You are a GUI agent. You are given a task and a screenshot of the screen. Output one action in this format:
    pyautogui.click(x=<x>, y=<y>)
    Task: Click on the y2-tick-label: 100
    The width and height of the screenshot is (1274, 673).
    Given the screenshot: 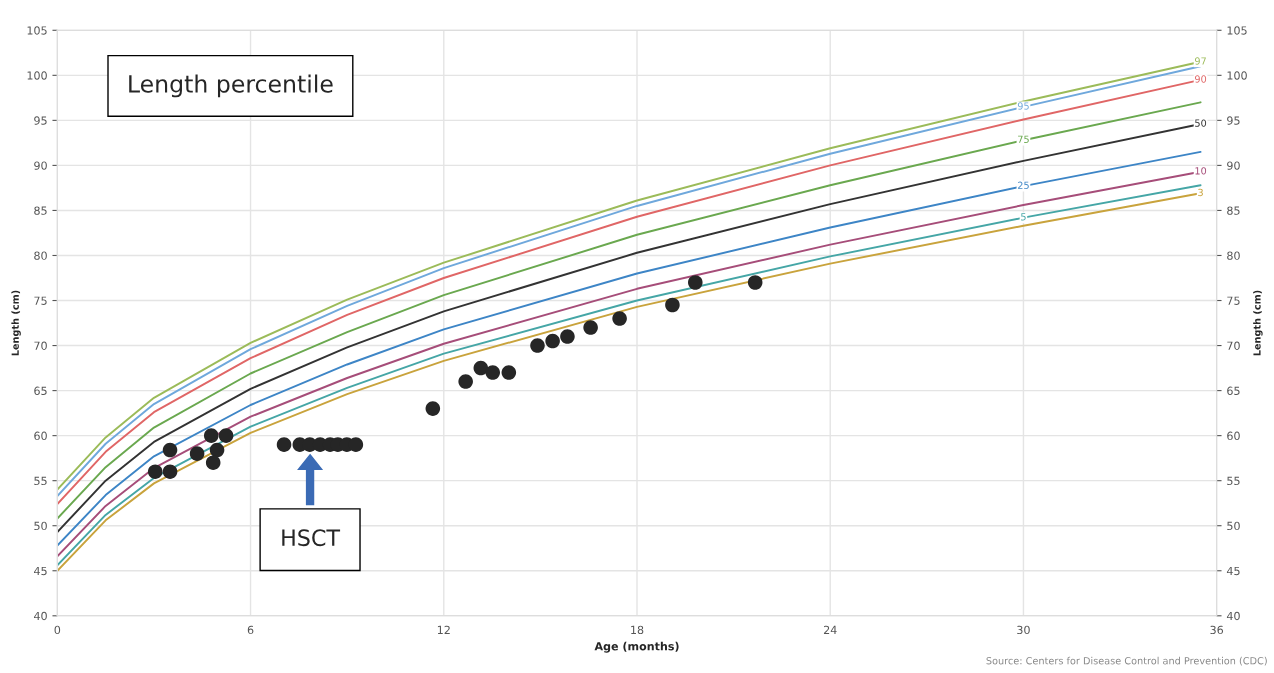 What is the action you would take?
    pyautogui.click(x=1237, y=75)
    